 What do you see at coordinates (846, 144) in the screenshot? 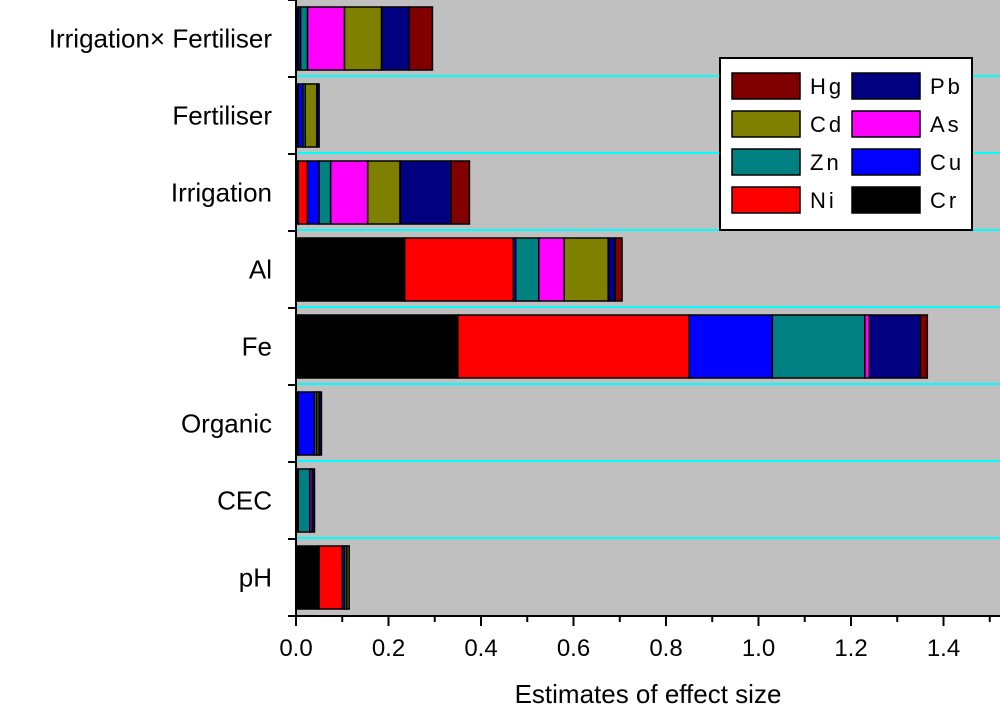
I see `legend: Hg Pb Cd As Zn Cu Ni Cr` at bounding box center [846, 144].